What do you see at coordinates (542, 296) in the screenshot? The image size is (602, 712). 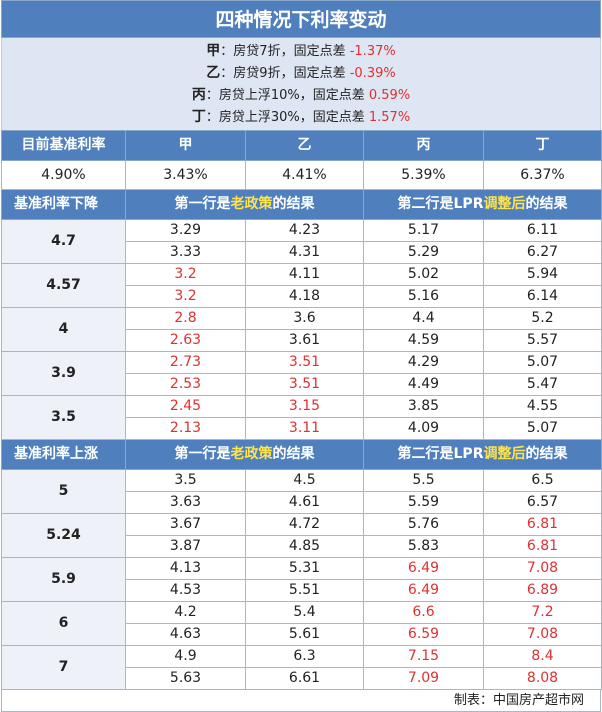 I see `rate-cell: 6.14` at bounding box center [542, 296].